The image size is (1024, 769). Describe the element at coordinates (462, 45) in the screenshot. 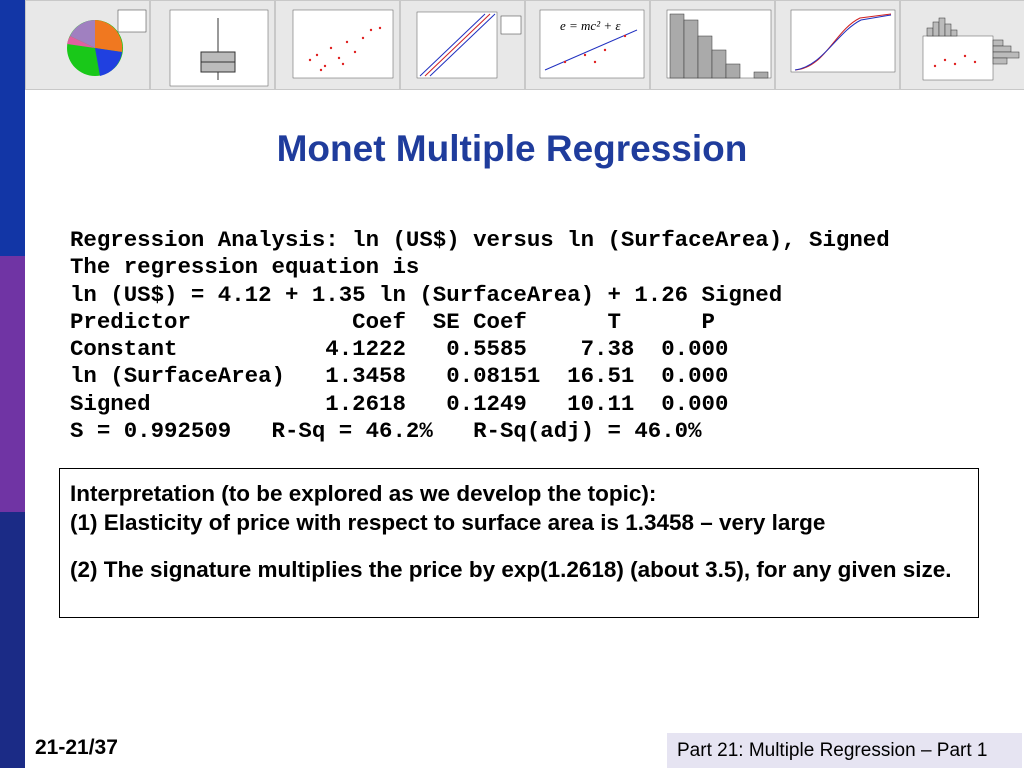

I see `thumb-probability` at that location.